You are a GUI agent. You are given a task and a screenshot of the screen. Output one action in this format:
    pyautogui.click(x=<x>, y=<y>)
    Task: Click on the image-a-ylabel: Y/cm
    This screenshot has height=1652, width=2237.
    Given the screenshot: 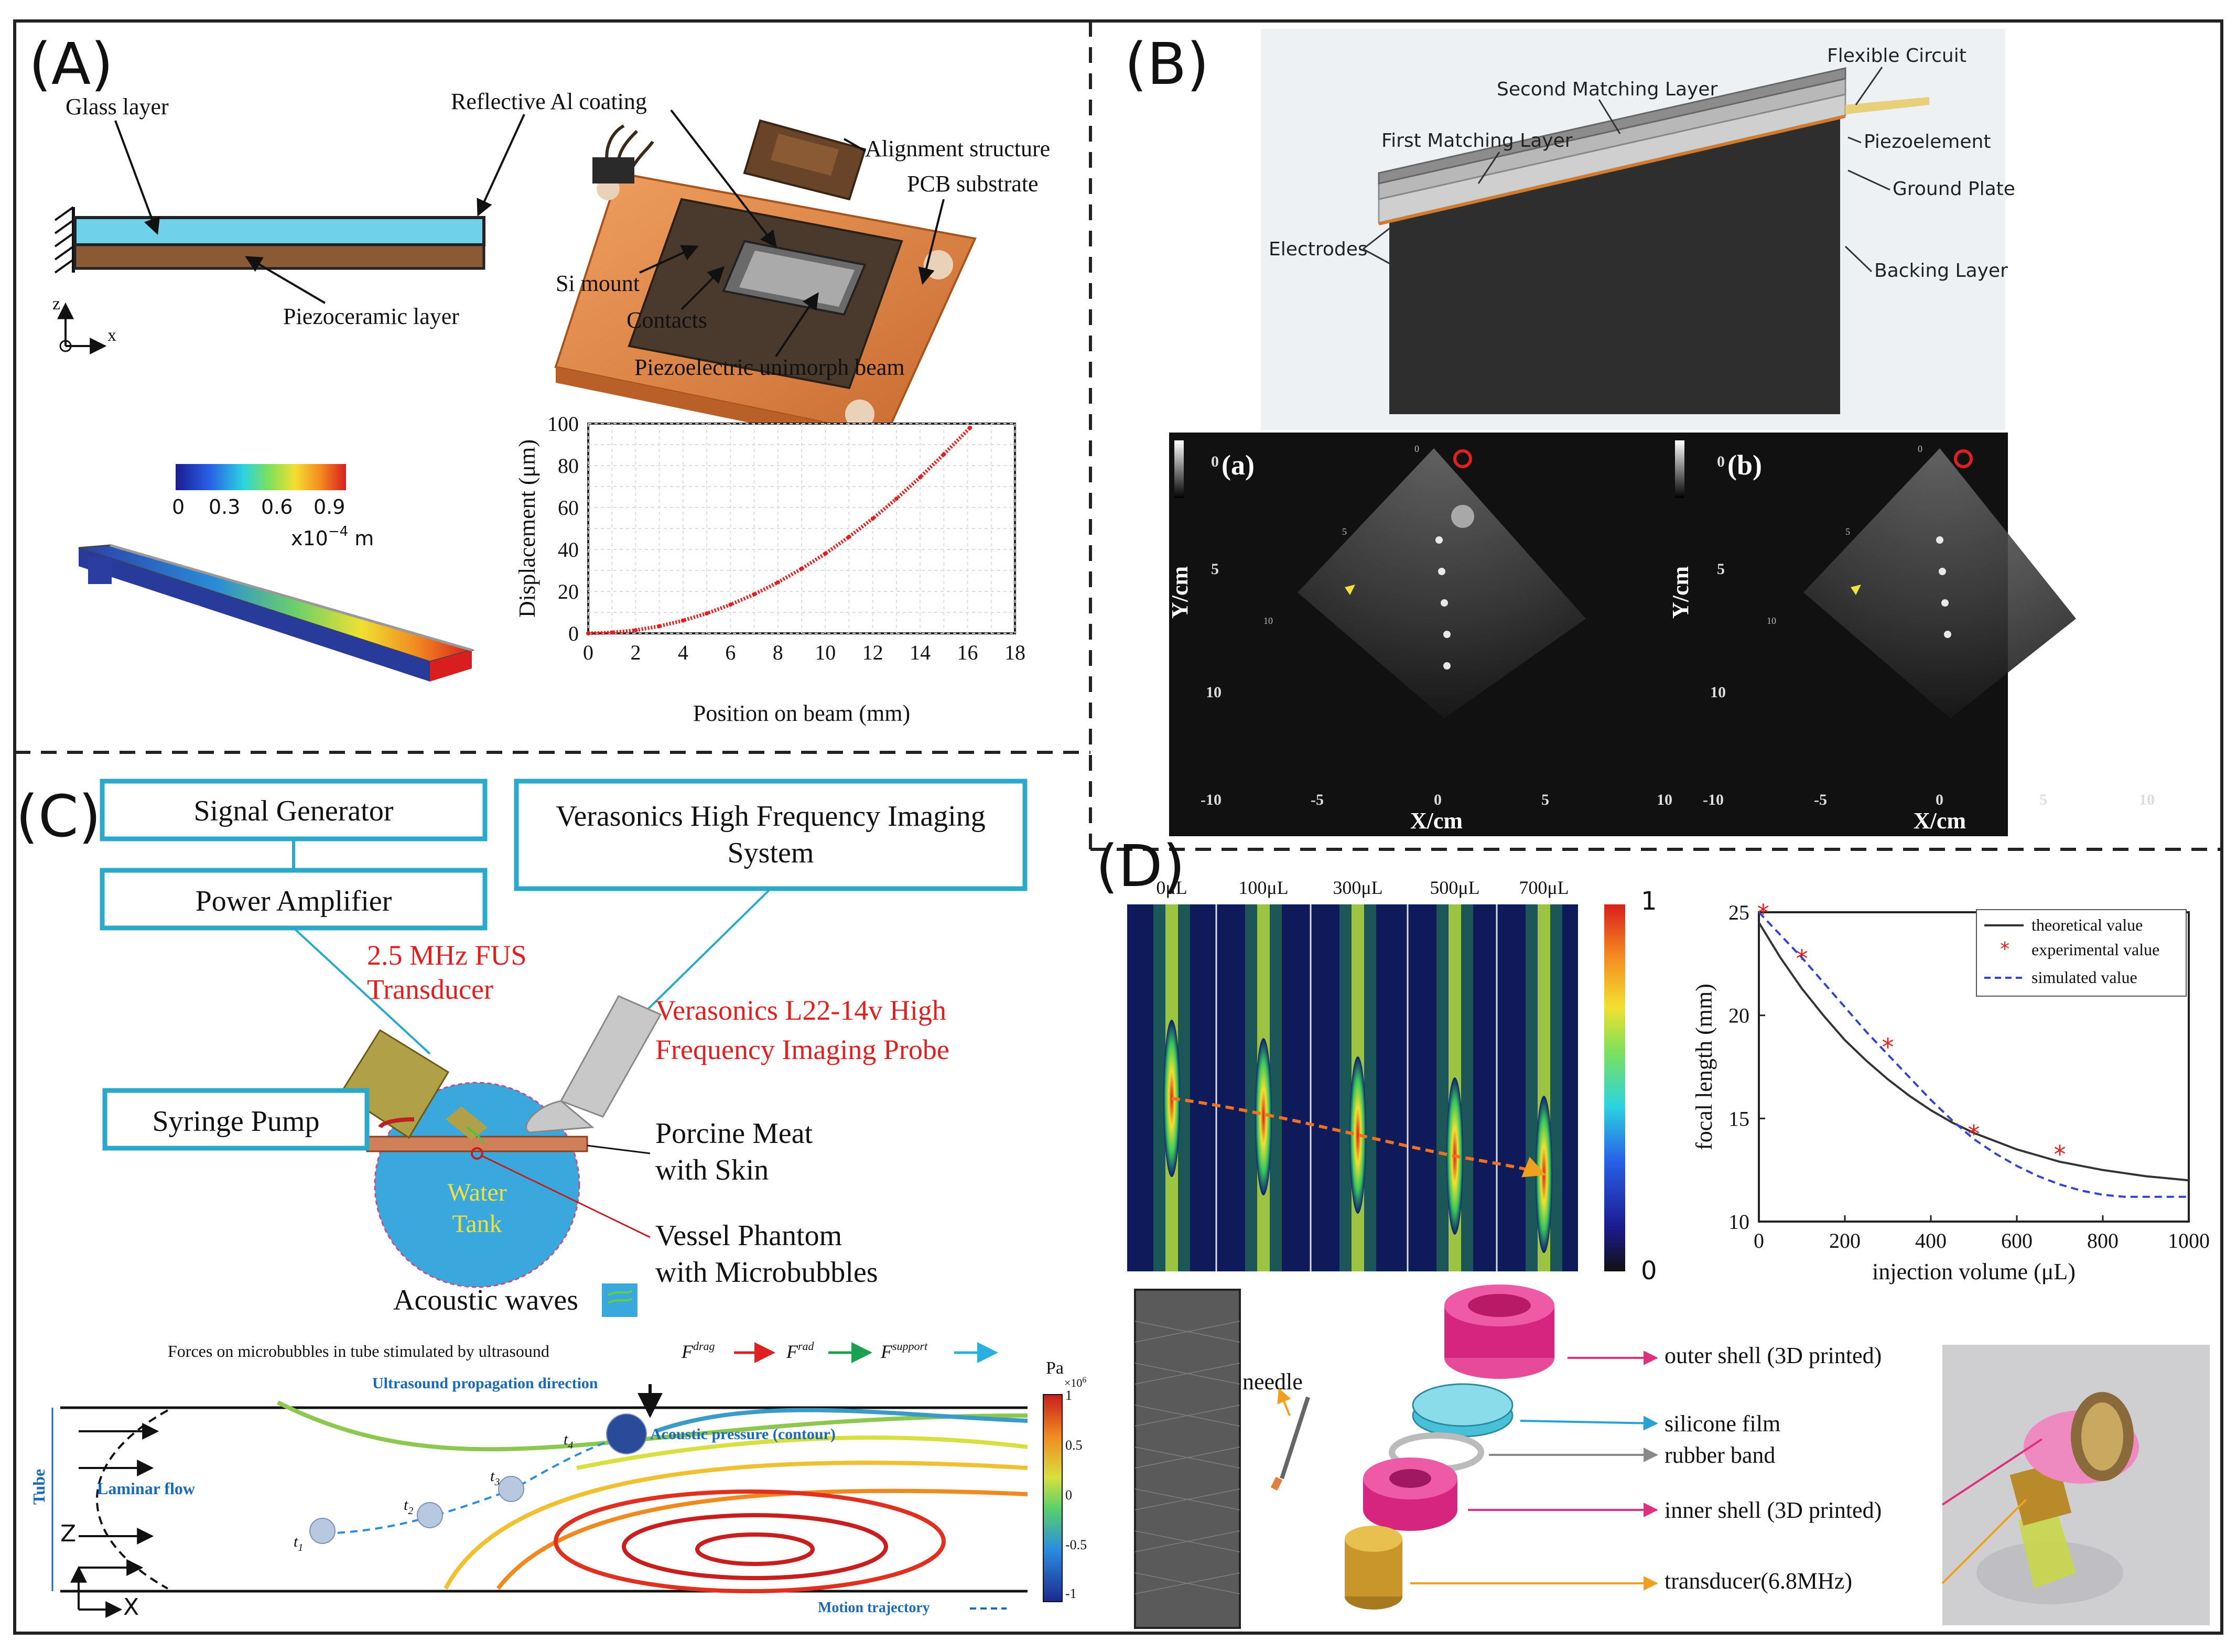 What is the action you would take?
    pyautogui.click(x=1180, y=593)
    